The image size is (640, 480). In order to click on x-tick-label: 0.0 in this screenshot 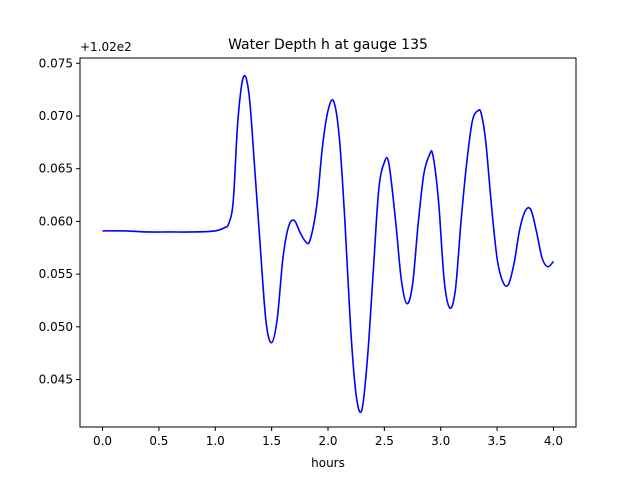, I will do `click(102, 441)`.